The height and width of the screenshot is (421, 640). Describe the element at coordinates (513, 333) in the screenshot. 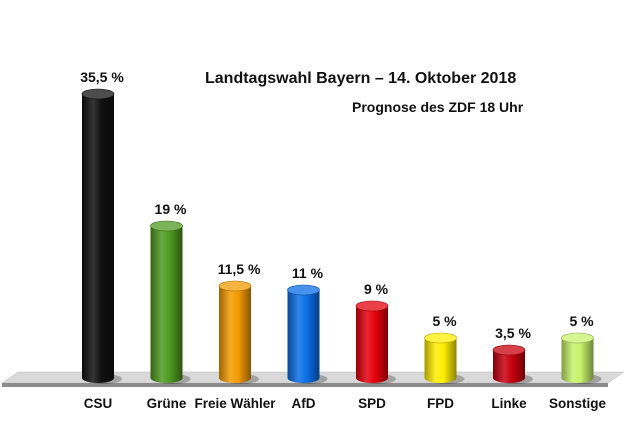

I see `value-label: 3,5 %` at that location.